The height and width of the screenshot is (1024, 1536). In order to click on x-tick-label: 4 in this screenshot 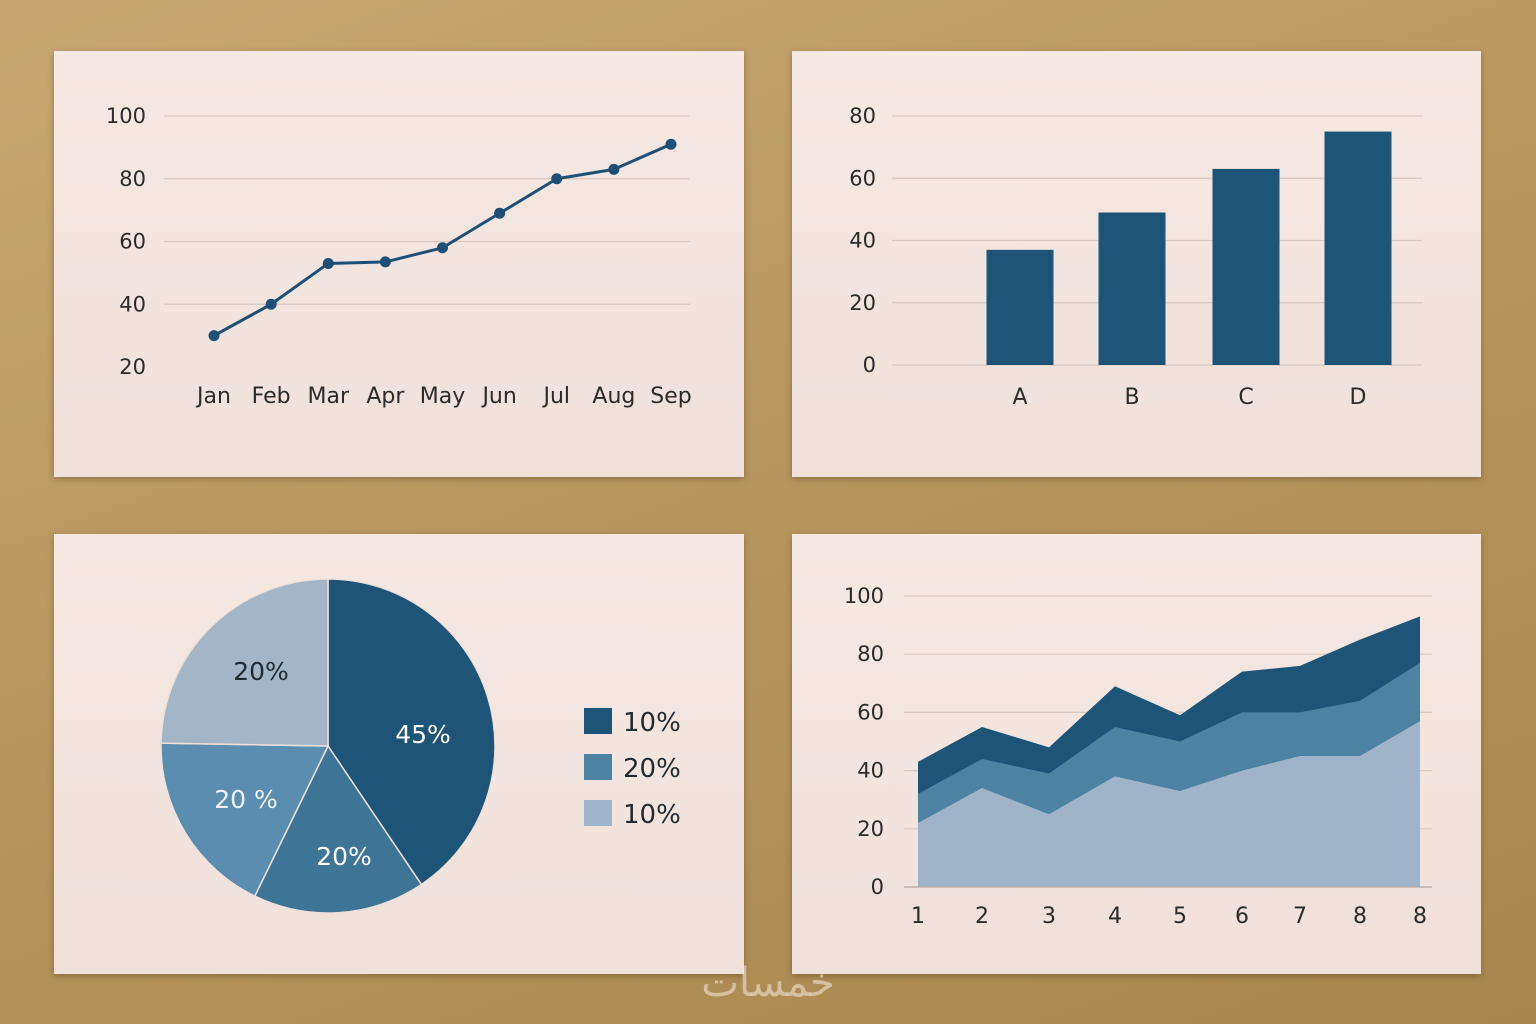, I will do `click(1115, 916)`.